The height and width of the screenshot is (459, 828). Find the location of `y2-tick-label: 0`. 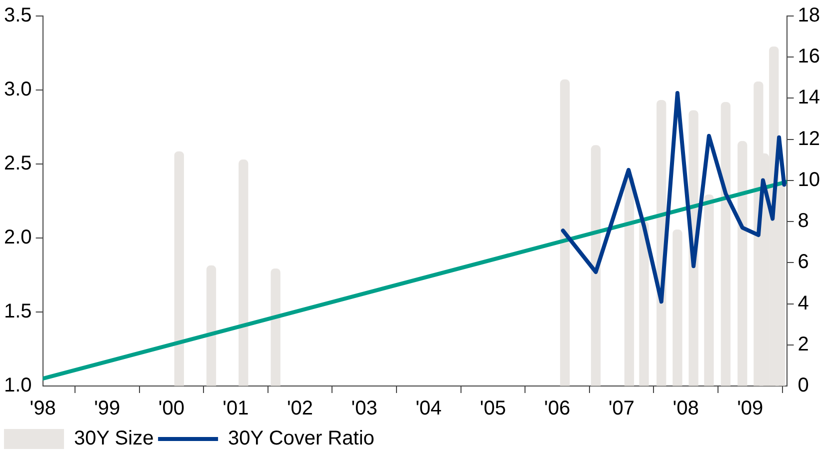

y2-tick-label: 0 is located at coordinates (803, 385).